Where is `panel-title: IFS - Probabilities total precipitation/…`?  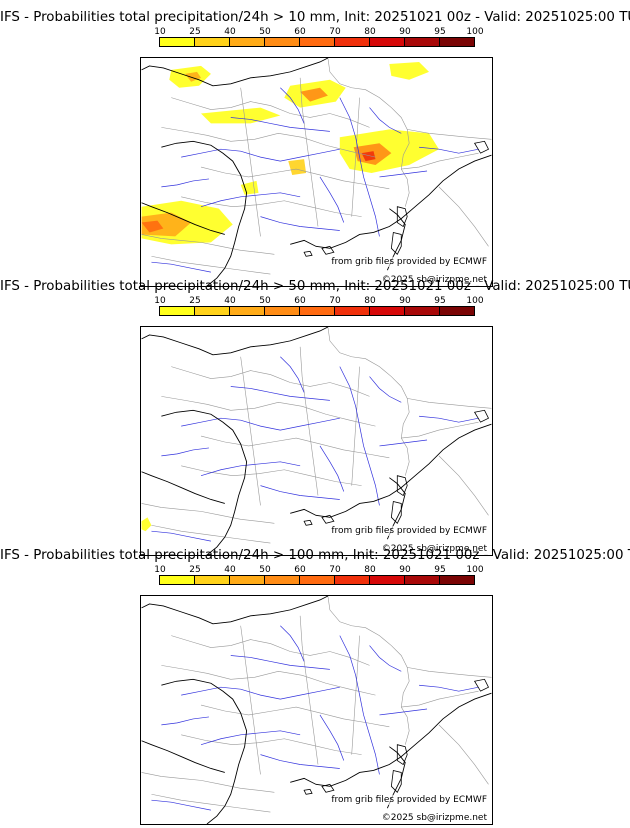
panel-title: IFS - Probabilities total precipitation/… is located at coordinates (315, 286).